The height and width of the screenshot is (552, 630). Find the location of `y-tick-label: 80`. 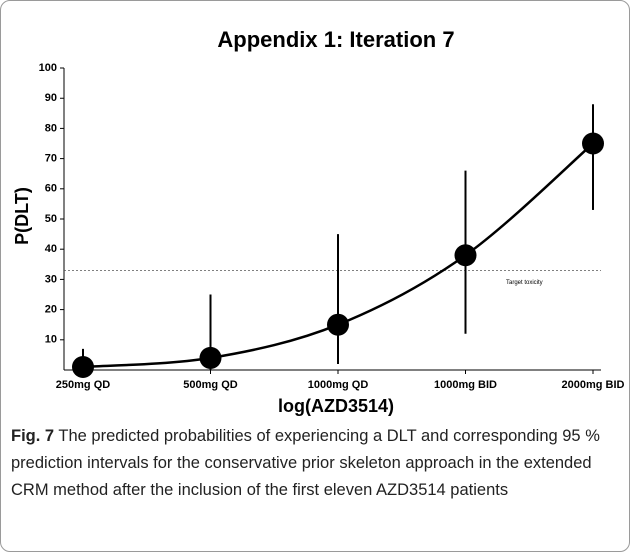

y-tick-label: 80 is located at coordinates (51, 128).